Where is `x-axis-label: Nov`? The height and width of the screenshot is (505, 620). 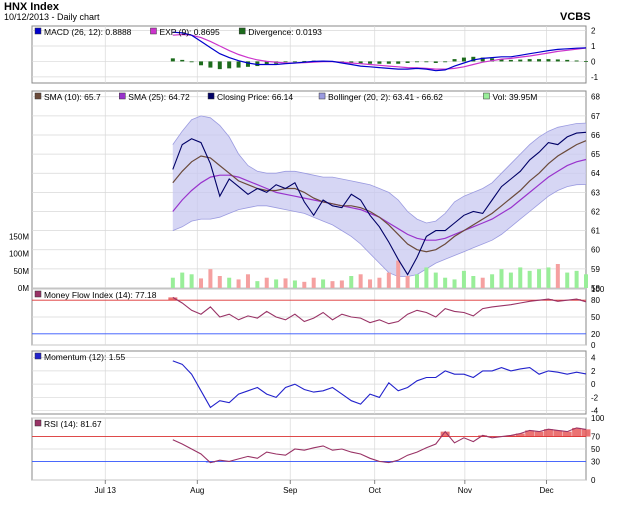 x-axis-label: Nov is located at coordinates (465, 490).